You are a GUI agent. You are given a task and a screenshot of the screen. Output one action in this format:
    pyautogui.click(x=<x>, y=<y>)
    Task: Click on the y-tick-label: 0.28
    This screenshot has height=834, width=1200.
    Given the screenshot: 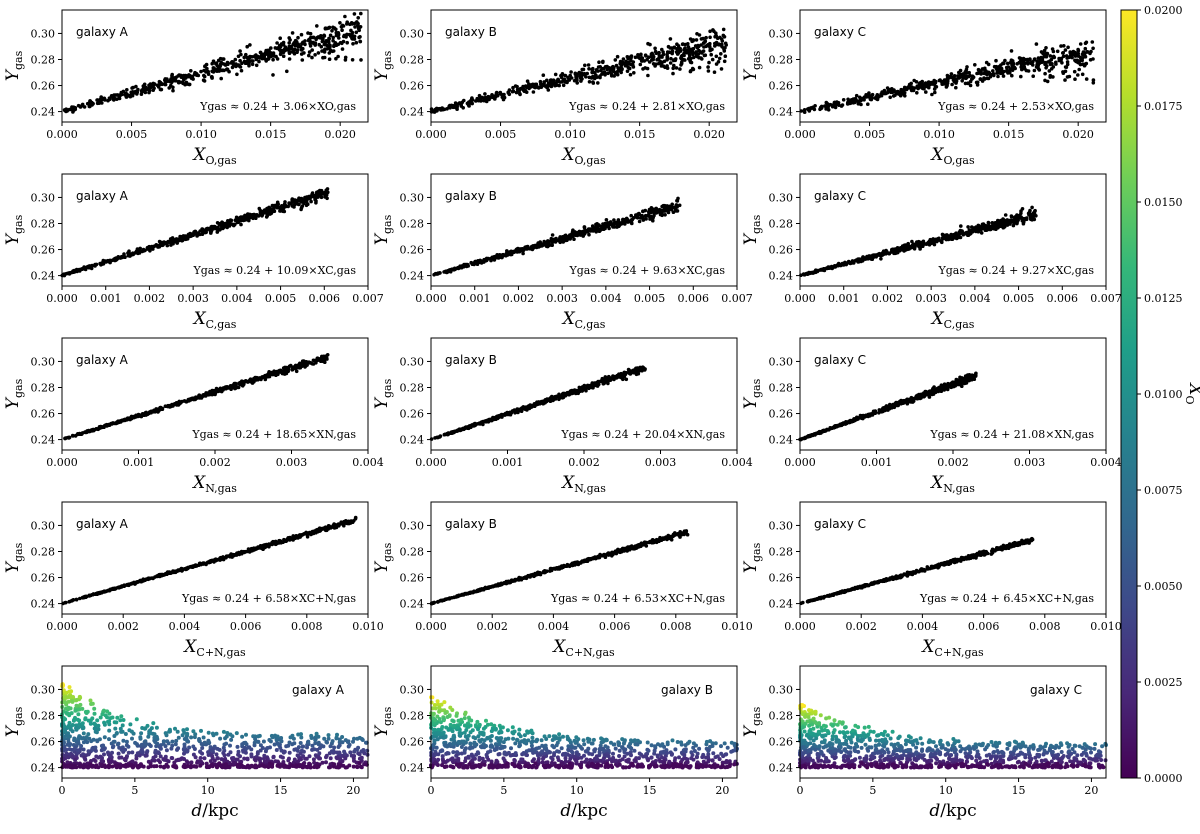 What is the action you would take?
    pyautogui.click(x=412, y=223)
    